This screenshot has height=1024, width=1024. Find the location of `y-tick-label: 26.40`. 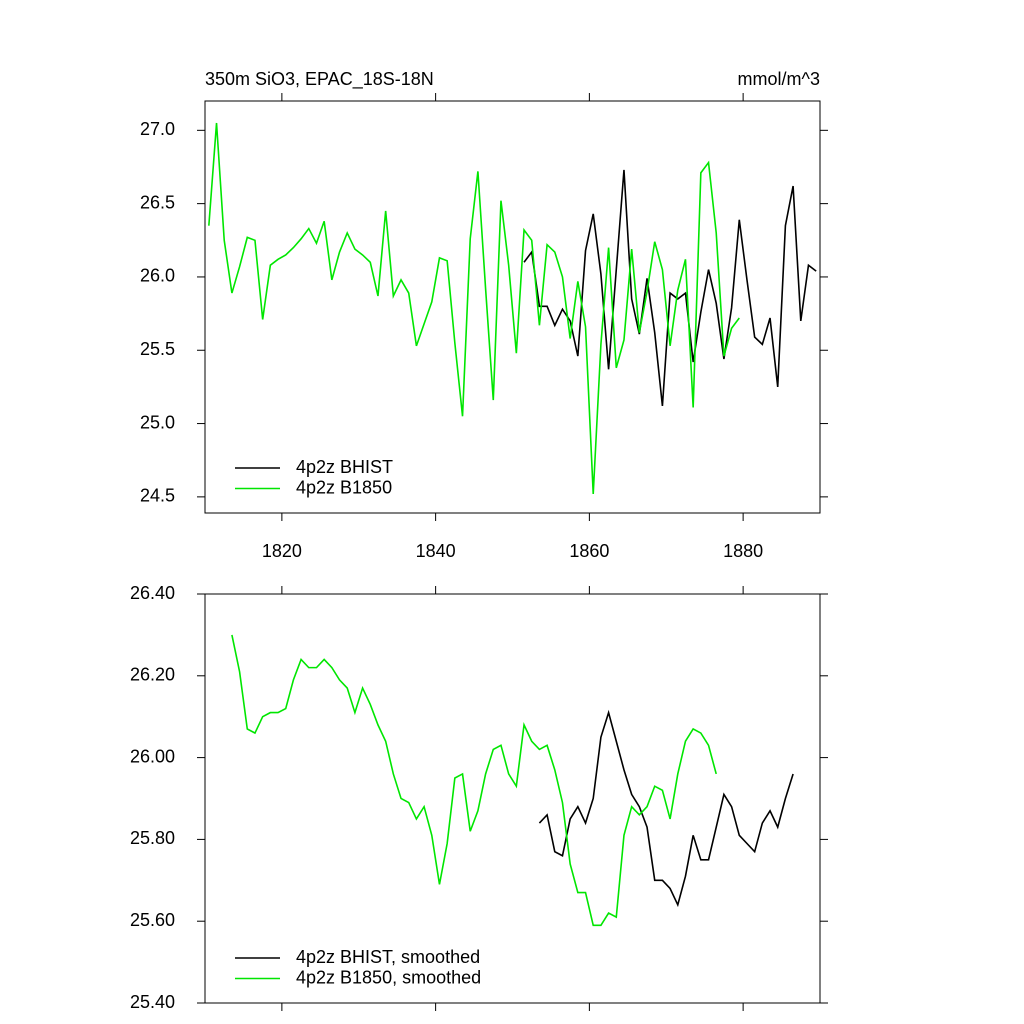

y-tick-label: 26.40 is located at coordinates (152, 593).